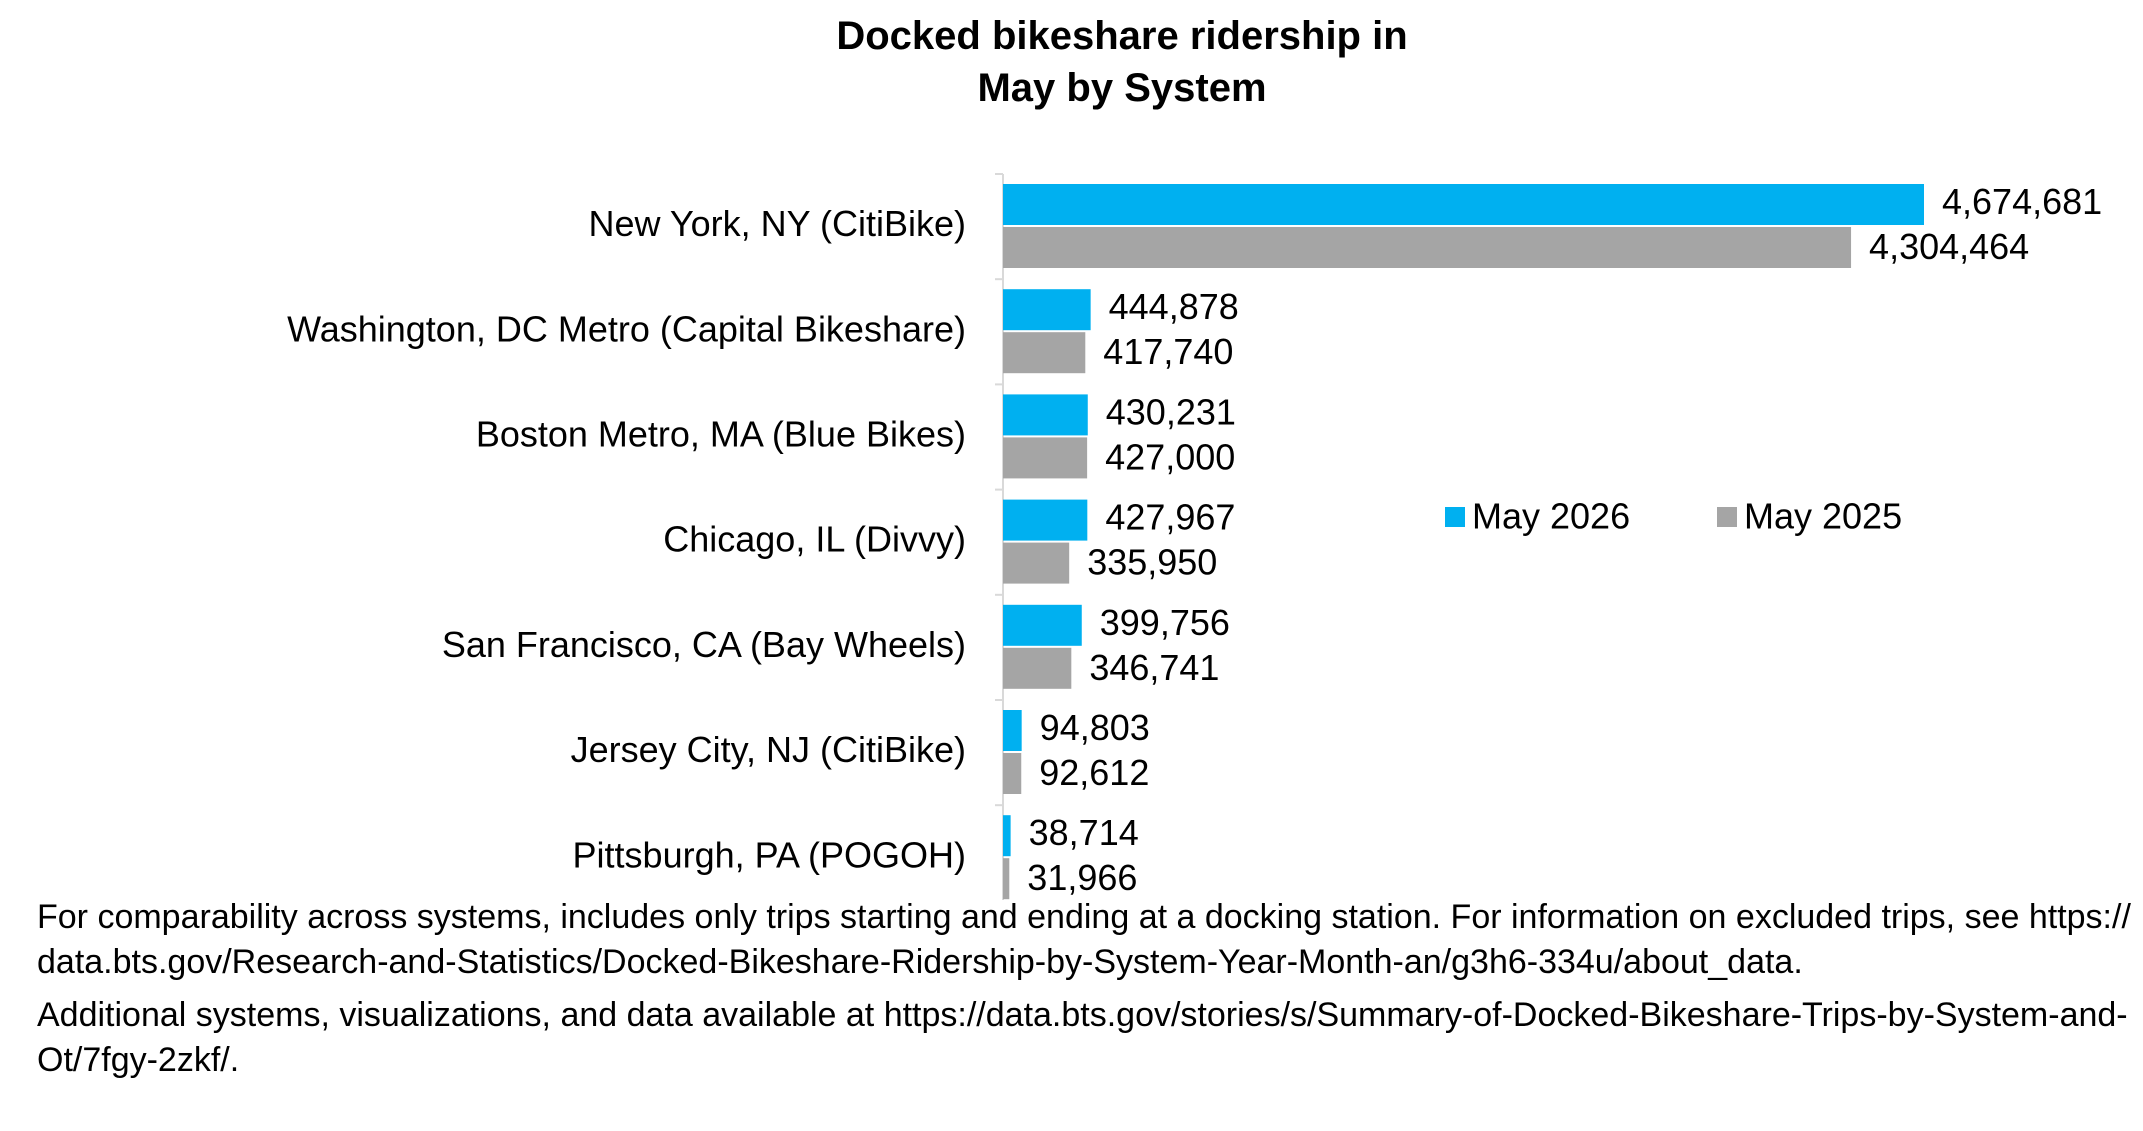  I want to click on y-tick-label: Chicago, IL (Divvy), so click(814, 539).